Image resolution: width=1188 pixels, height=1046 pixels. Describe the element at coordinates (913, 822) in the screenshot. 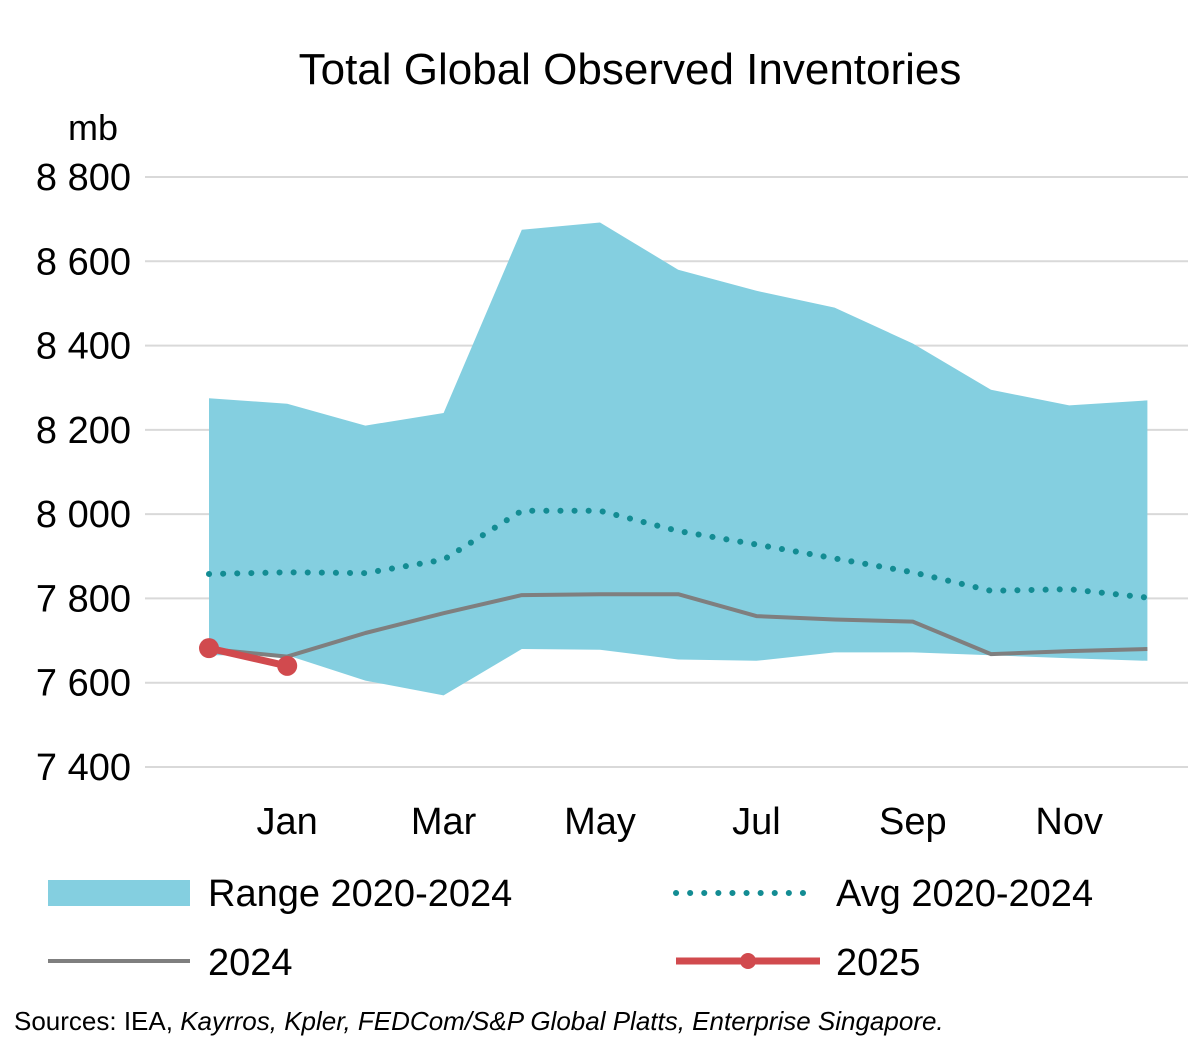

I see `x-tick-label: Sep` at that location.